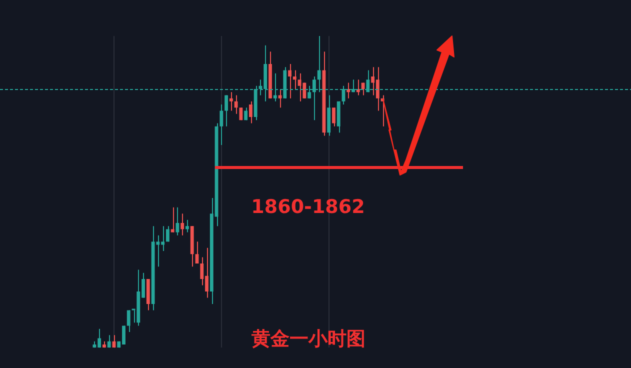 The height and width of the screenshot is (368, 631). What do you see at coordinates (308, 207) in the screenshot?
I see `annotation: 1860-1862` at bounding box center [308, 207].